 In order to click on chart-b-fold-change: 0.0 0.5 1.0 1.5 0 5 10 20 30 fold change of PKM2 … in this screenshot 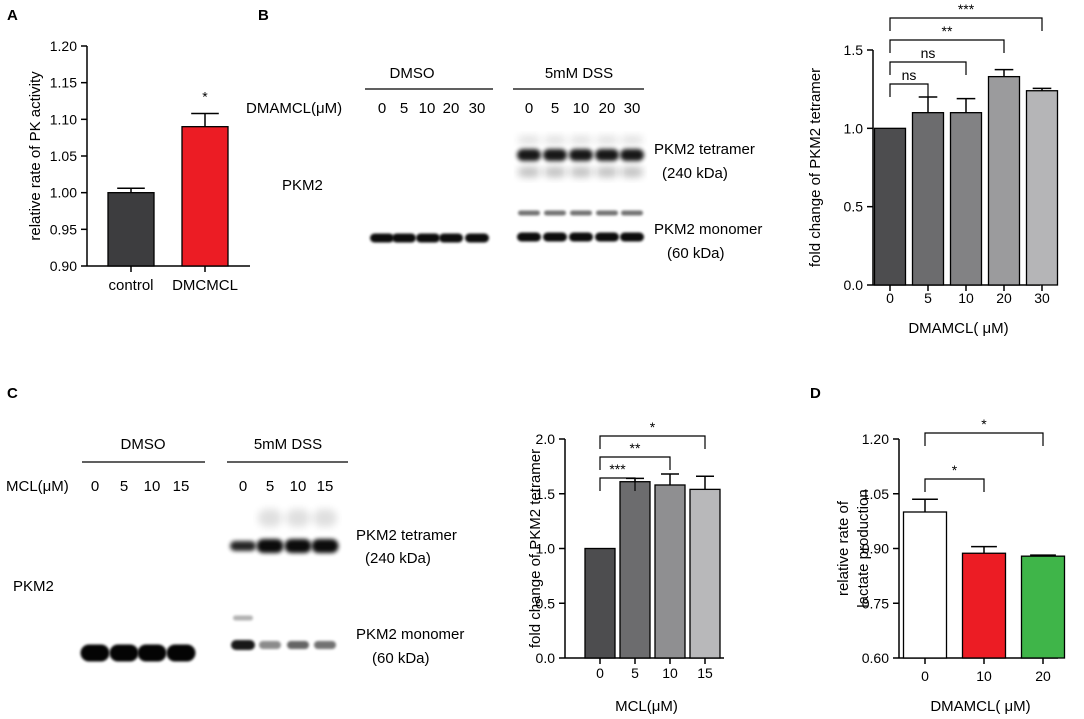, I will do `click(933, 169)`.